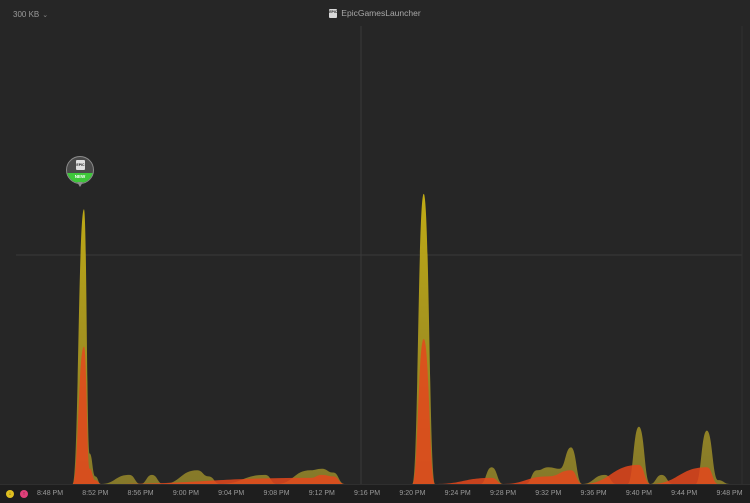 Image resolution: width=750 pixels, height=503 pixels. I want to click on x-tick-label: 9:36 PM, so click(594, 493).